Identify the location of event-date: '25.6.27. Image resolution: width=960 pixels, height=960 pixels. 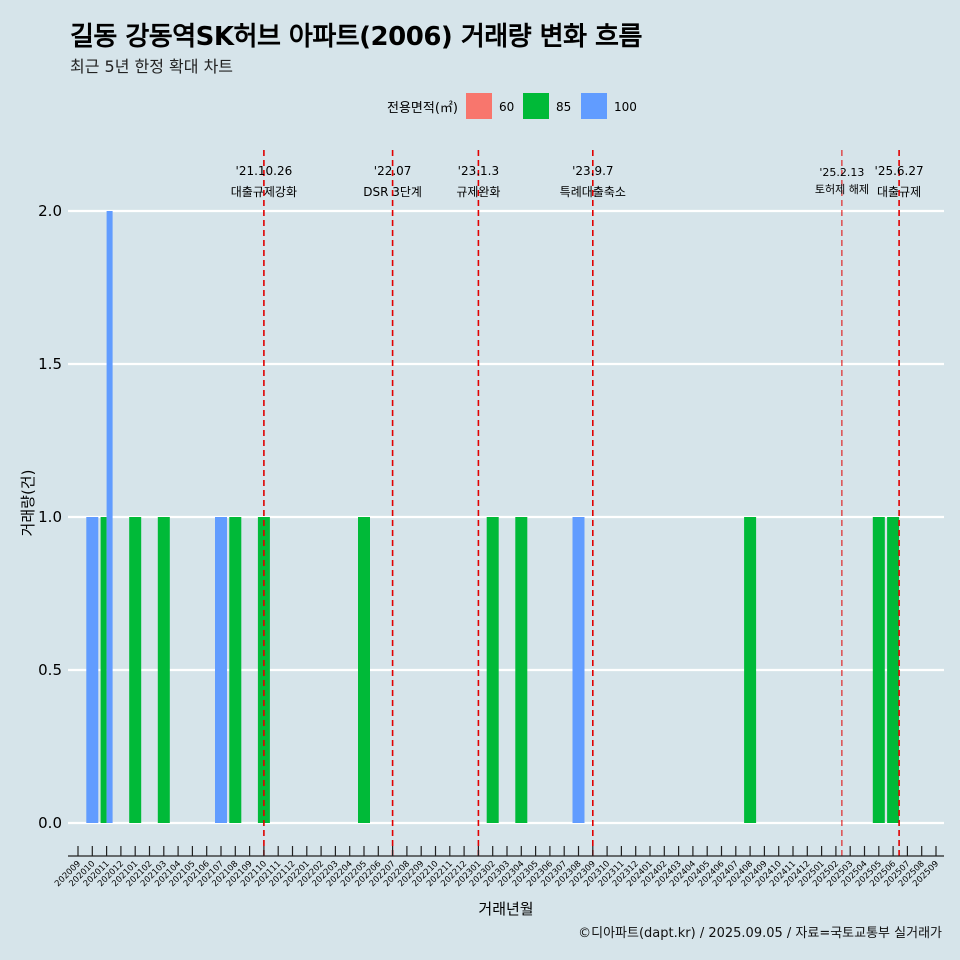
(899, 171).